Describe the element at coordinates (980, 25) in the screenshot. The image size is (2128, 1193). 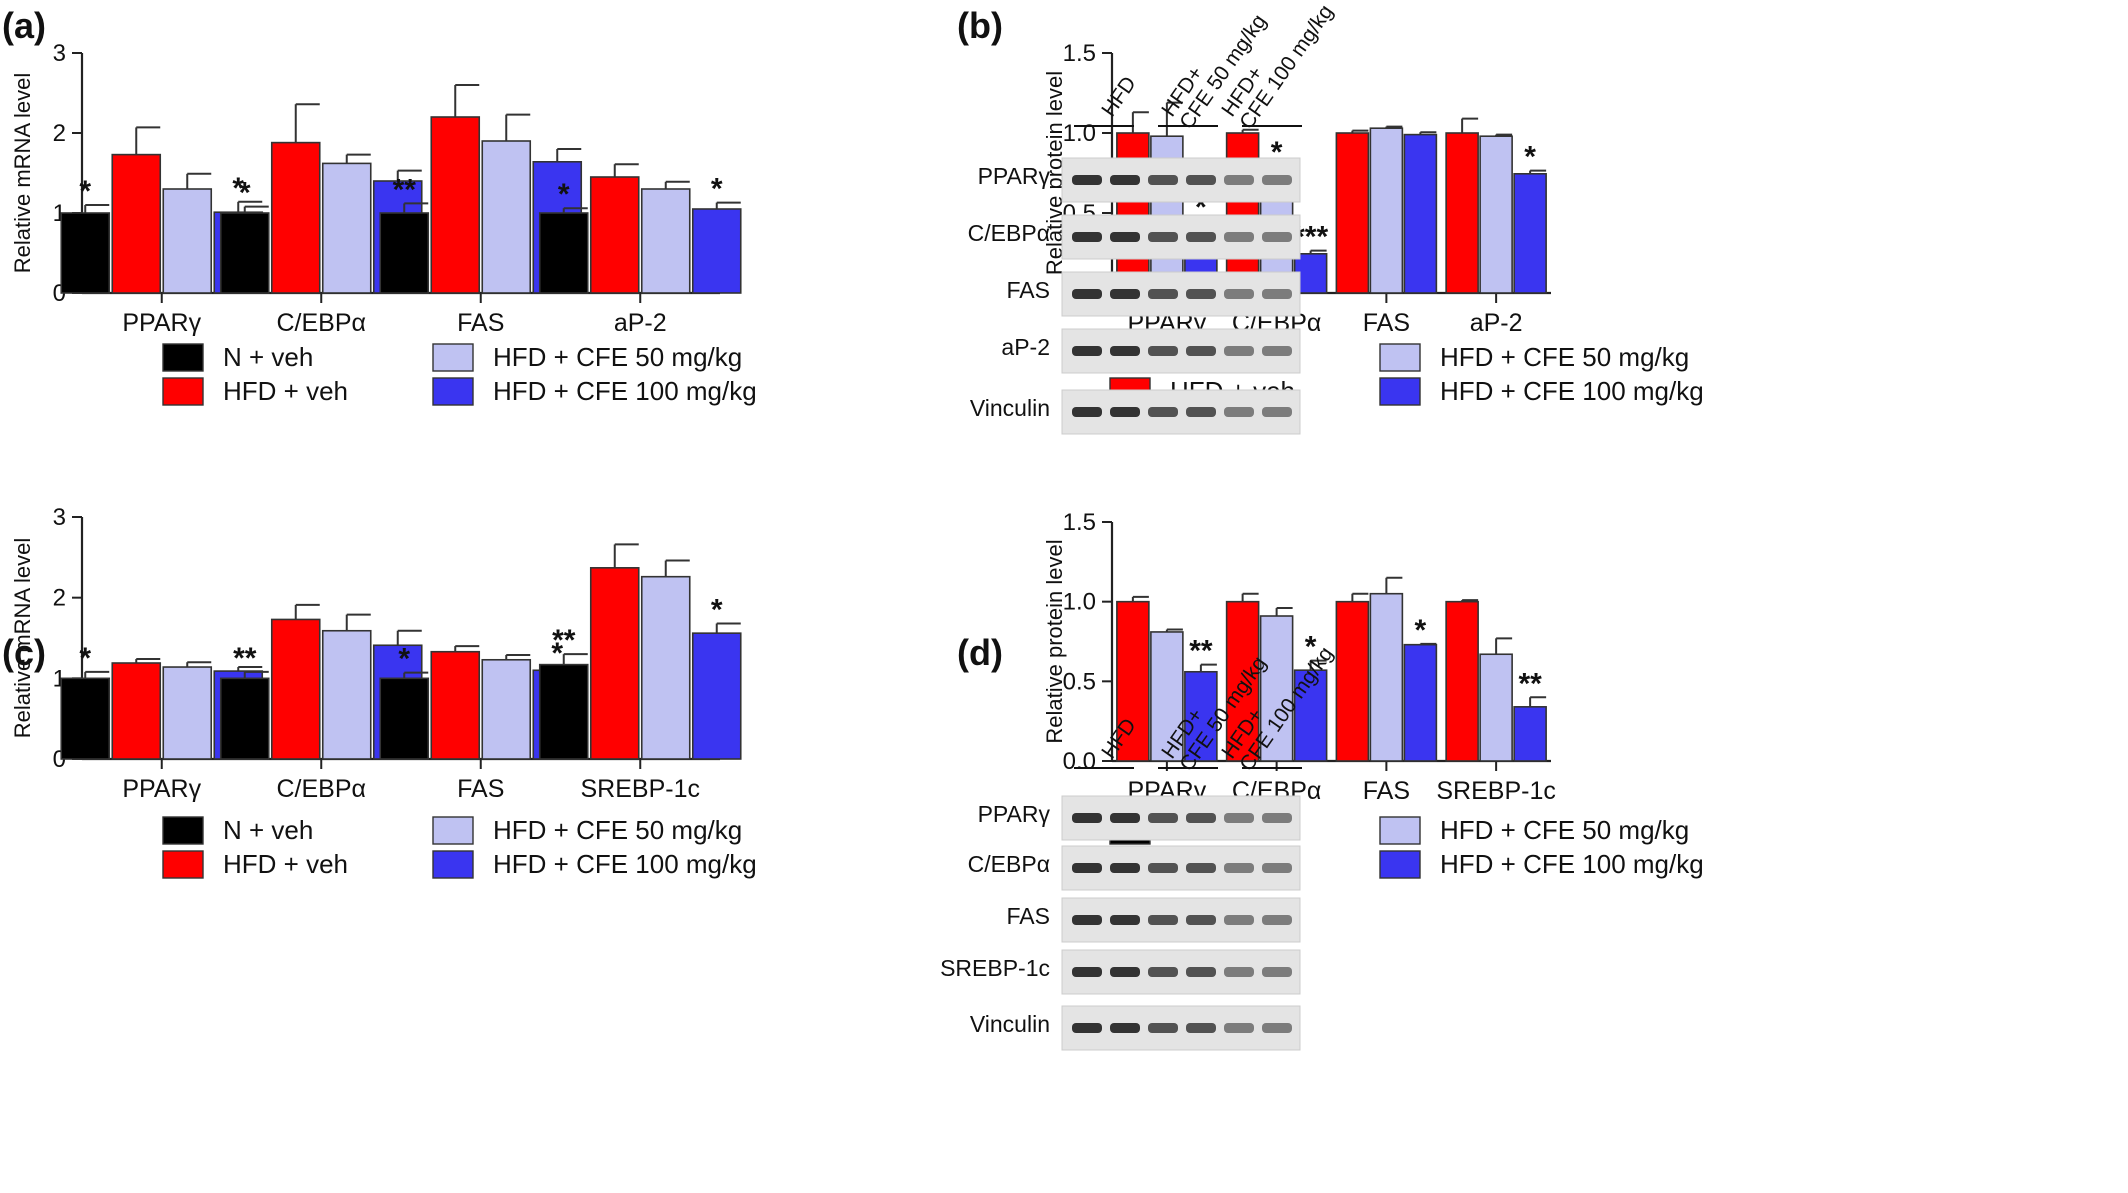
I see `panel-label-b: (b)` at that location.